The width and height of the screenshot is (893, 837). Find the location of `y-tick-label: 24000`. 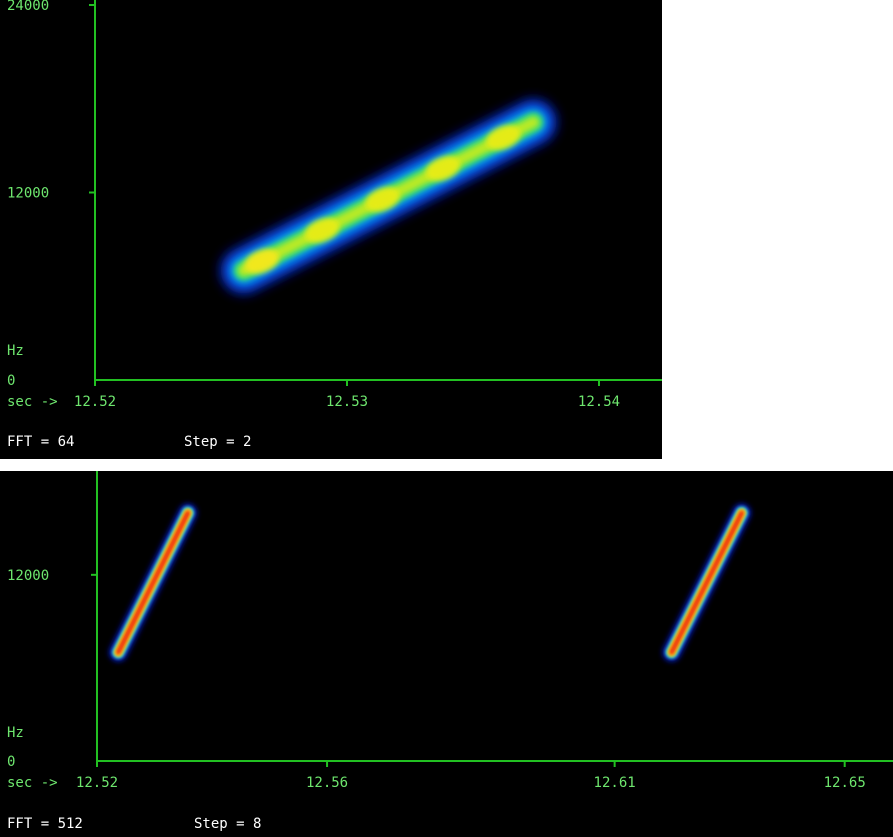

y-tick-label: 24000 is located at coordinates (28, 7).